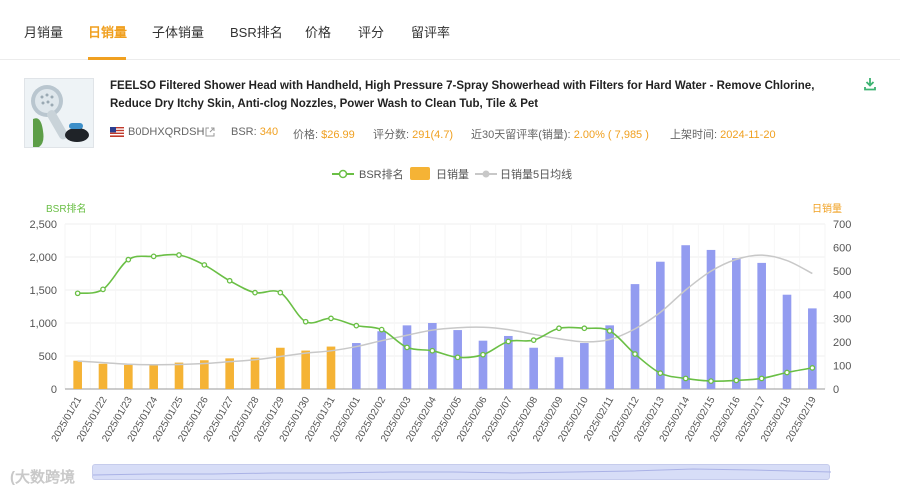  Describe the element at coordinates (611, 135) in the screenshot. I see `review-rate-value: 2.00% ( 7,985 )` at that location.